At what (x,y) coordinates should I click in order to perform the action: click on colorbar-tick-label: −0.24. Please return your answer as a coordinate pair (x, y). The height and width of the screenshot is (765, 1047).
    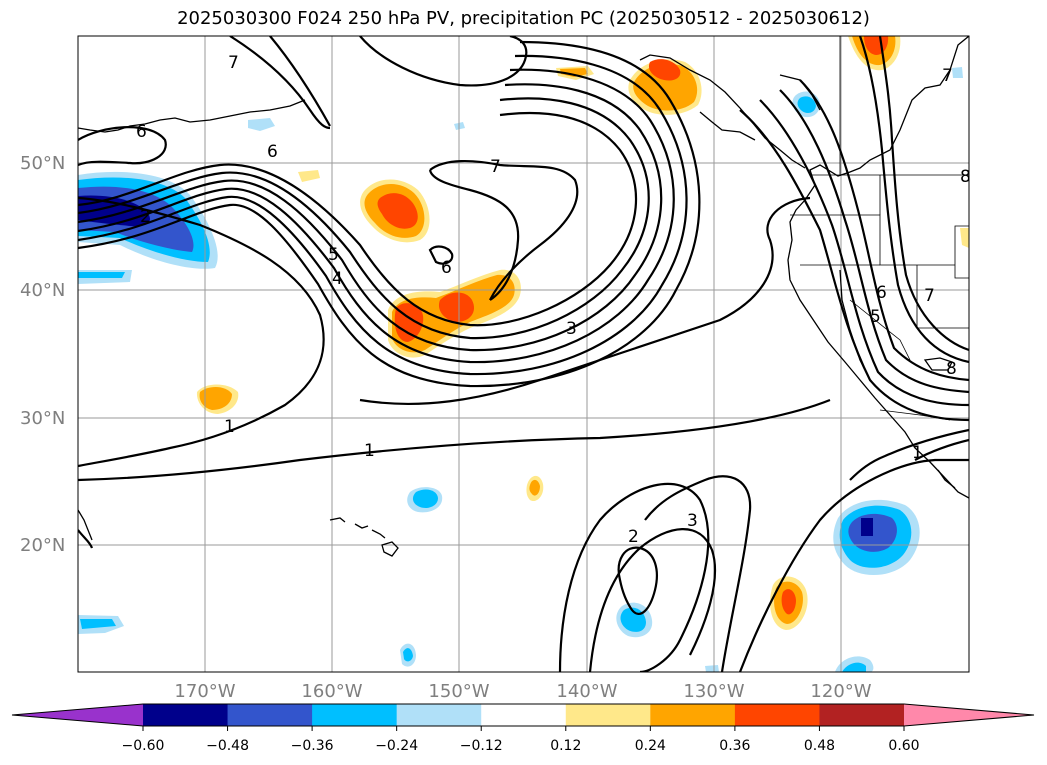
    Looking at the image, I should click on (396, 746).